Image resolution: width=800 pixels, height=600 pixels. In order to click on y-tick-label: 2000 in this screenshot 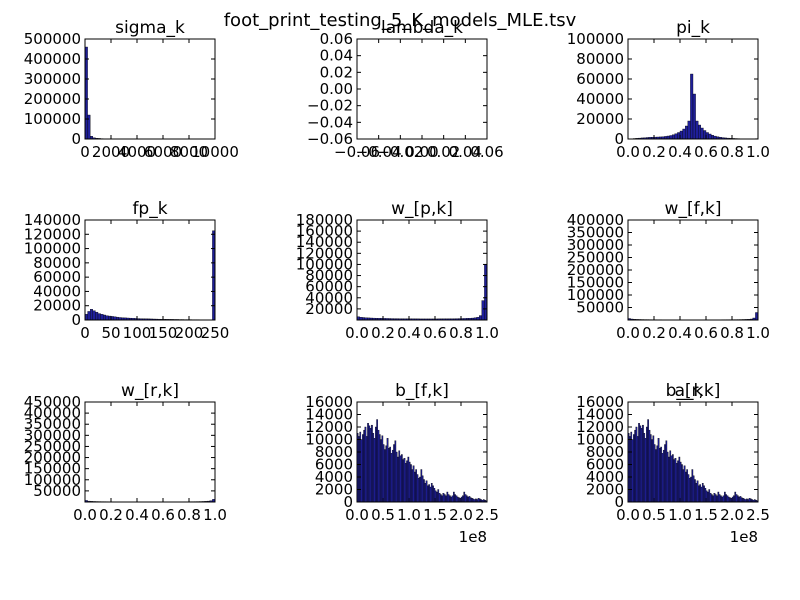, I will do `click(334, 490)`.